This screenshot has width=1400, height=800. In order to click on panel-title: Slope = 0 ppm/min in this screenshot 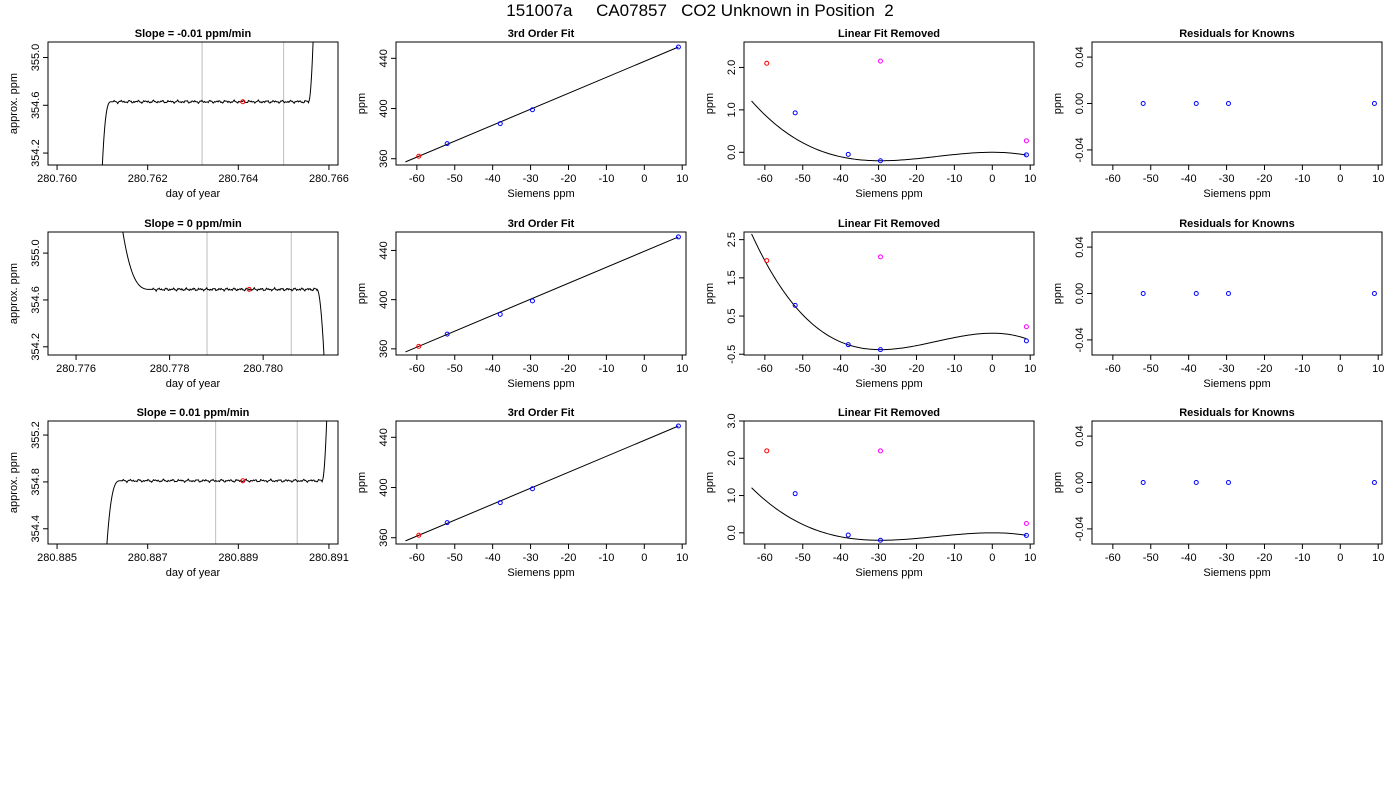, I will do `click(193, 224)`.